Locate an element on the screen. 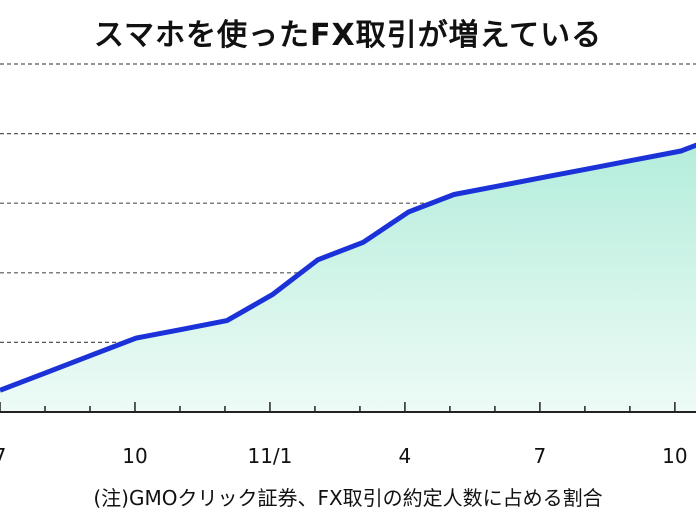 Image resolution: width=696 pixels, height=522 pixels. chart-title: スマホを使ったFX取引が増えている is located at coordinates (348, 35).